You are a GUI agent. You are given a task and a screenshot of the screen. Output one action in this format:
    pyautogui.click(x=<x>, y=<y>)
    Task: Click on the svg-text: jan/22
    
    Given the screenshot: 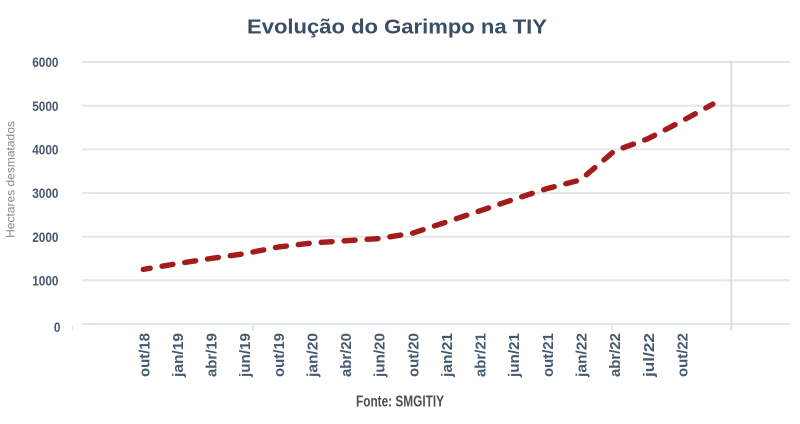 What is the action you would take?
    pyautogui.click(x=582, y=355)
    